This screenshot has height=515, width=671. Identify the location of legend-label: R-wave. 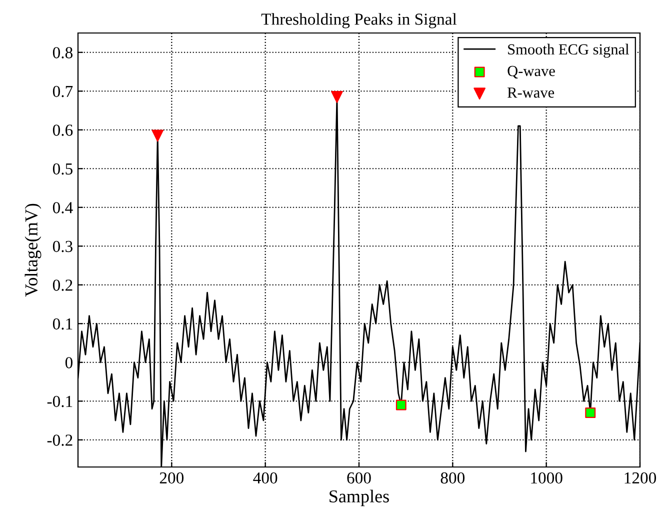
(531, 93).